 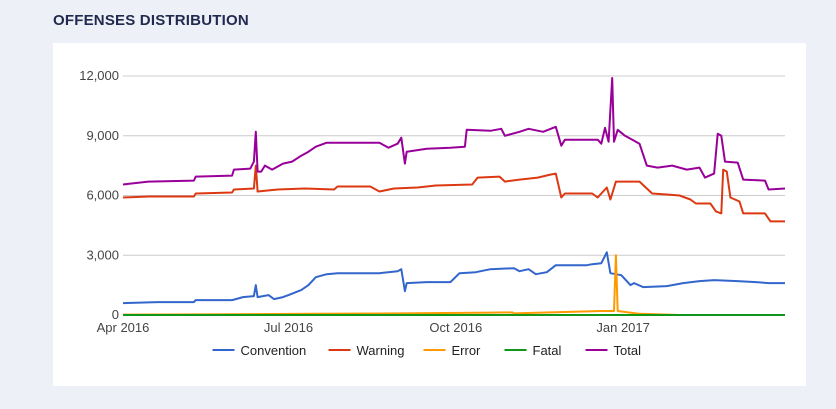 I want to click on legend-item-warning: Warning, so click(x=366, y=350).